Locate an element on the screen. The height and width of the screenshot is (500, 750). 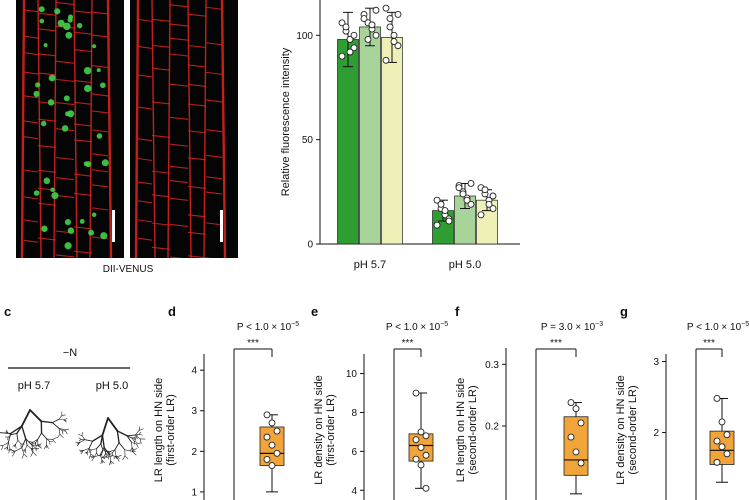
y-axis-label: LR length on HN side(second-order LR) is located at coordinates (467, 430).